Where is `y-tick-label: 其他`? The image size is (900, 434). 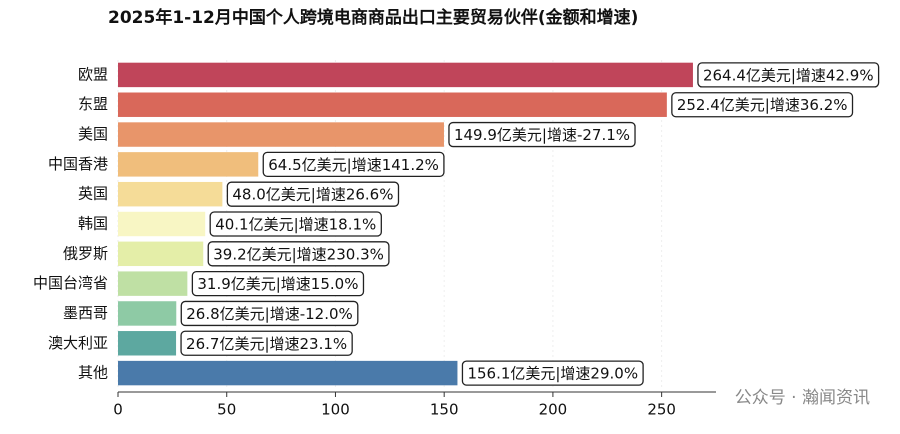
y-tick-label: 其他 is located at coordinates (93, 373).